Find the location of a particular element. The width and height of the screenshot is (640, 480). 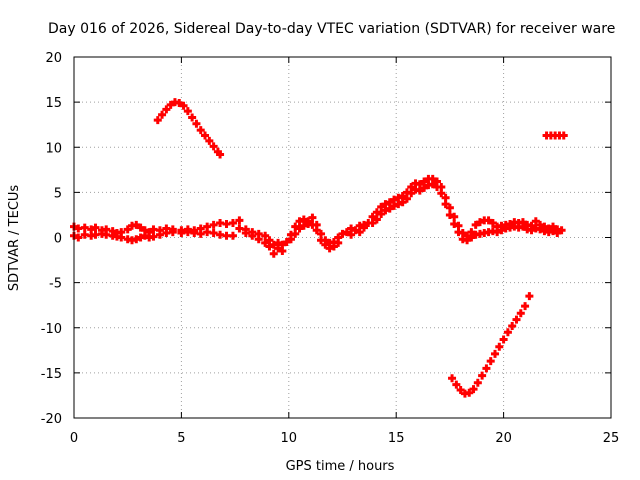

x-tick-label: 25 is located at coordinates (611, 438).